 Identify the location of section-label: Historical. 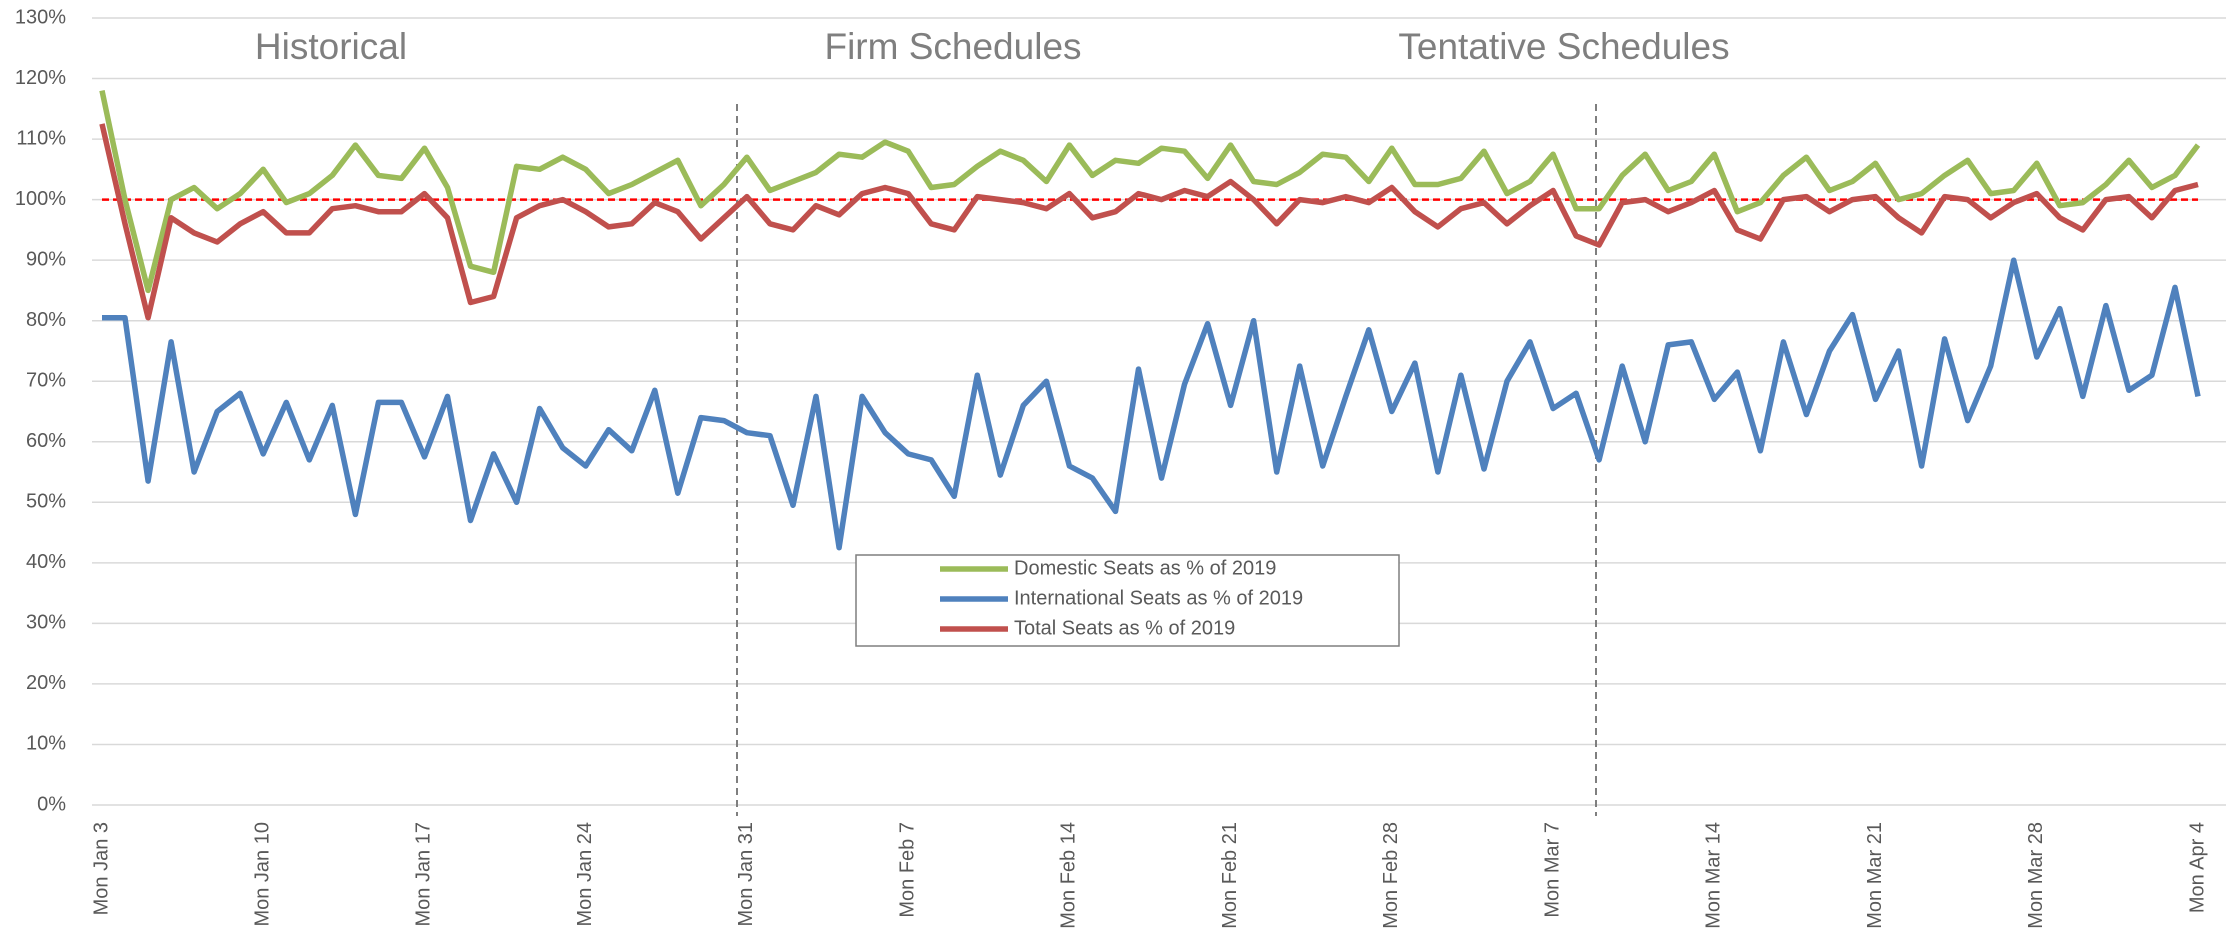
(331, 46).